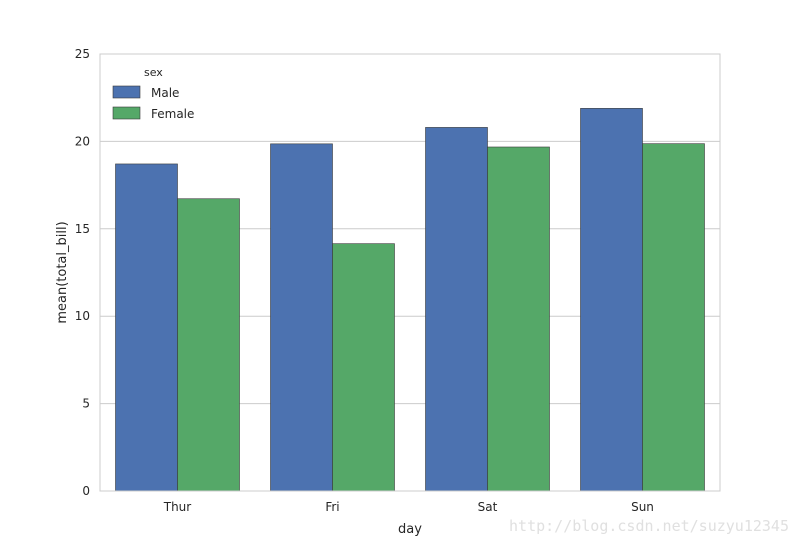  I want to click on y-tick-label: 0, so click(86, 491).